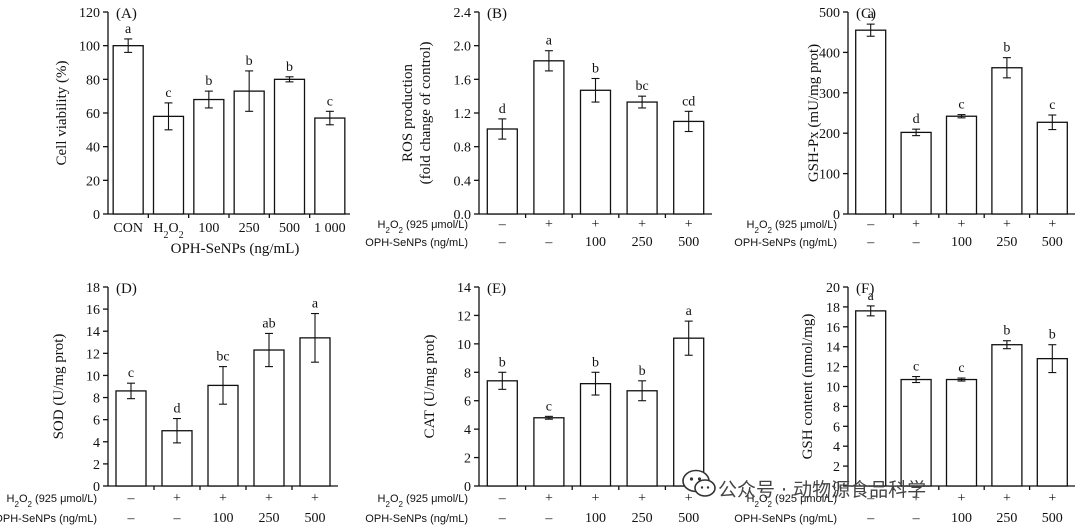  I want to click on y-tick-label: 0.0, so click(463, 215).